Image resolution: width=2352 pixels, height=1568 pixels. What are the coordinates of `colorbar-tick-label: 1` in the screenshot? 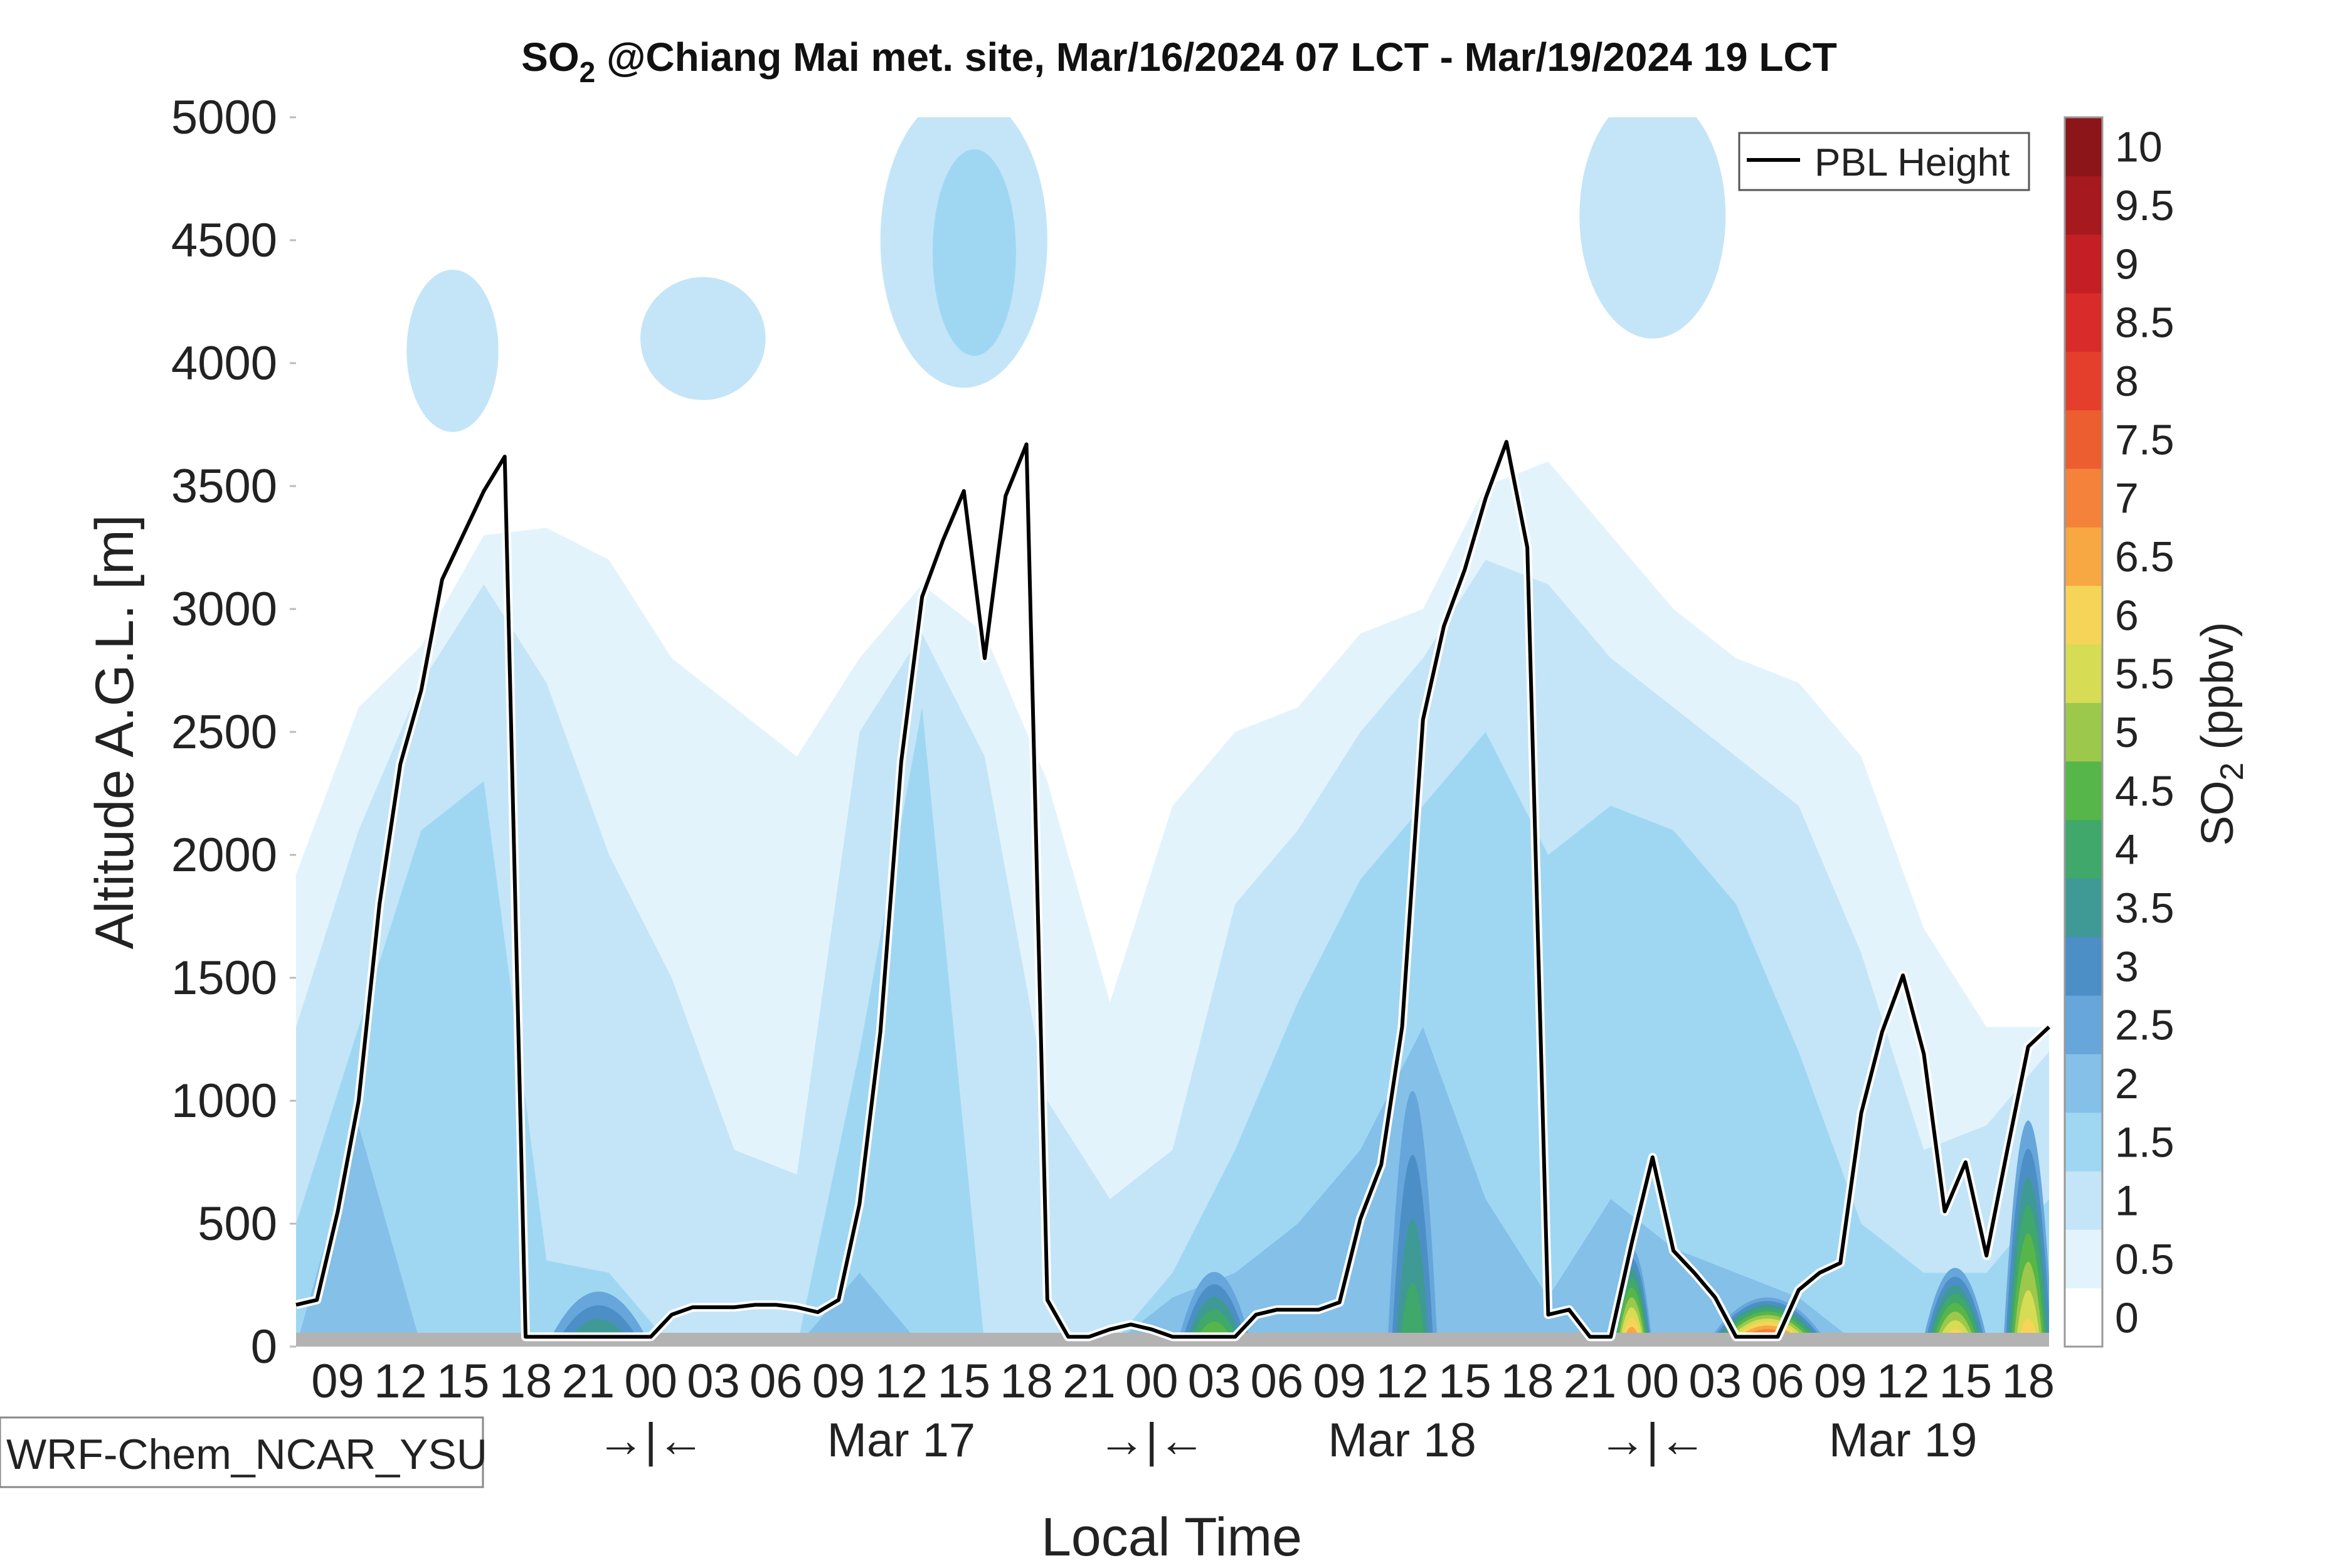 It's located at (2127, 1201).